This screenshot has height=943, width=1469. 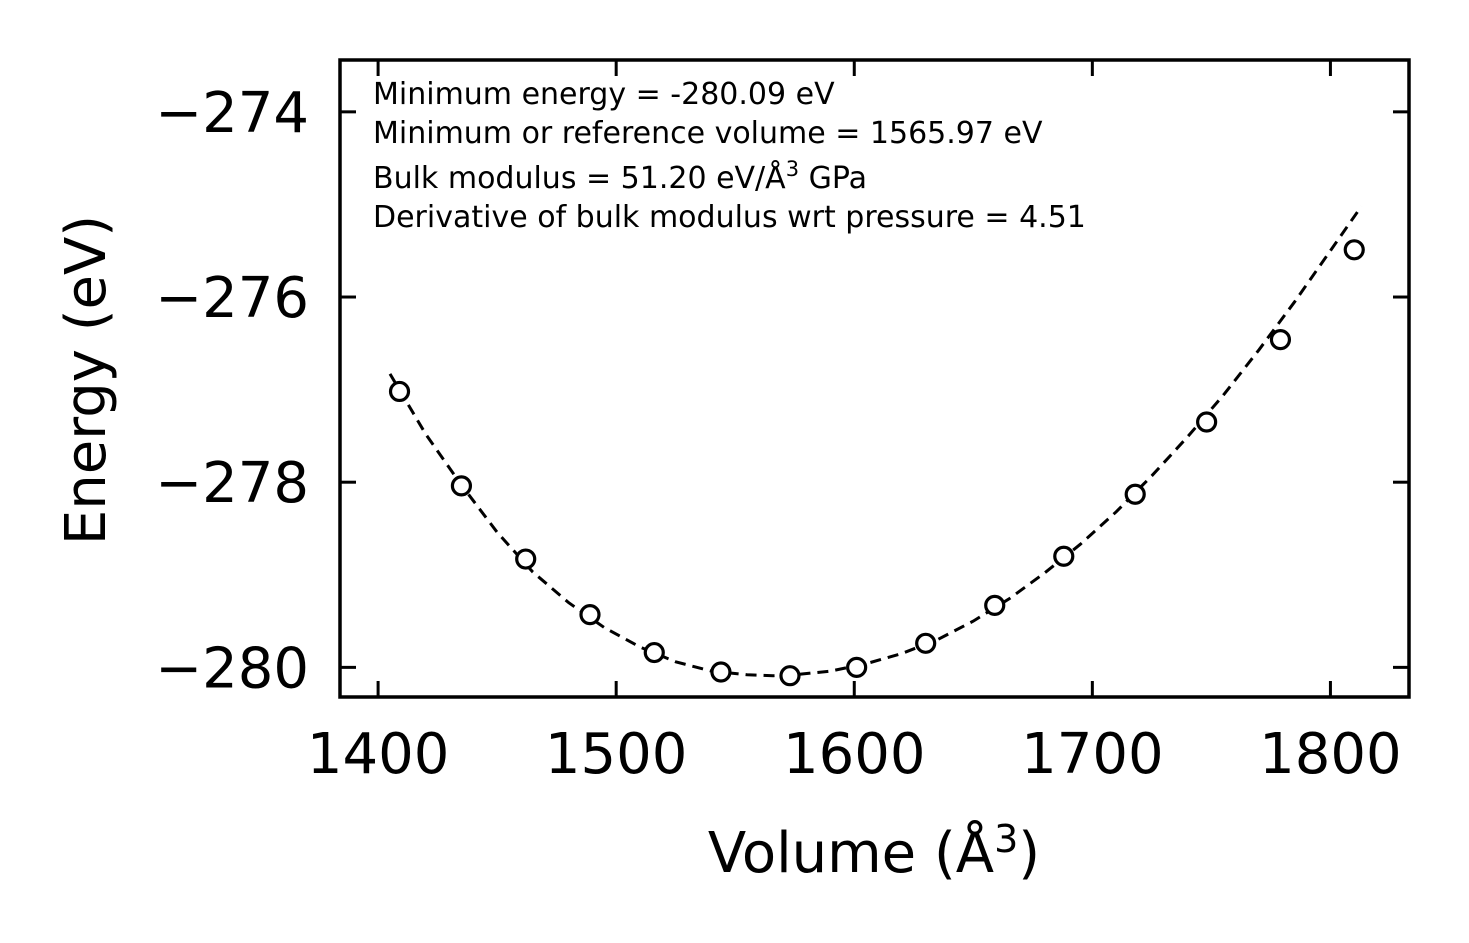 I want to click on annotation-bulk-modulus-superscript: 3, so click(x=792, y=169).